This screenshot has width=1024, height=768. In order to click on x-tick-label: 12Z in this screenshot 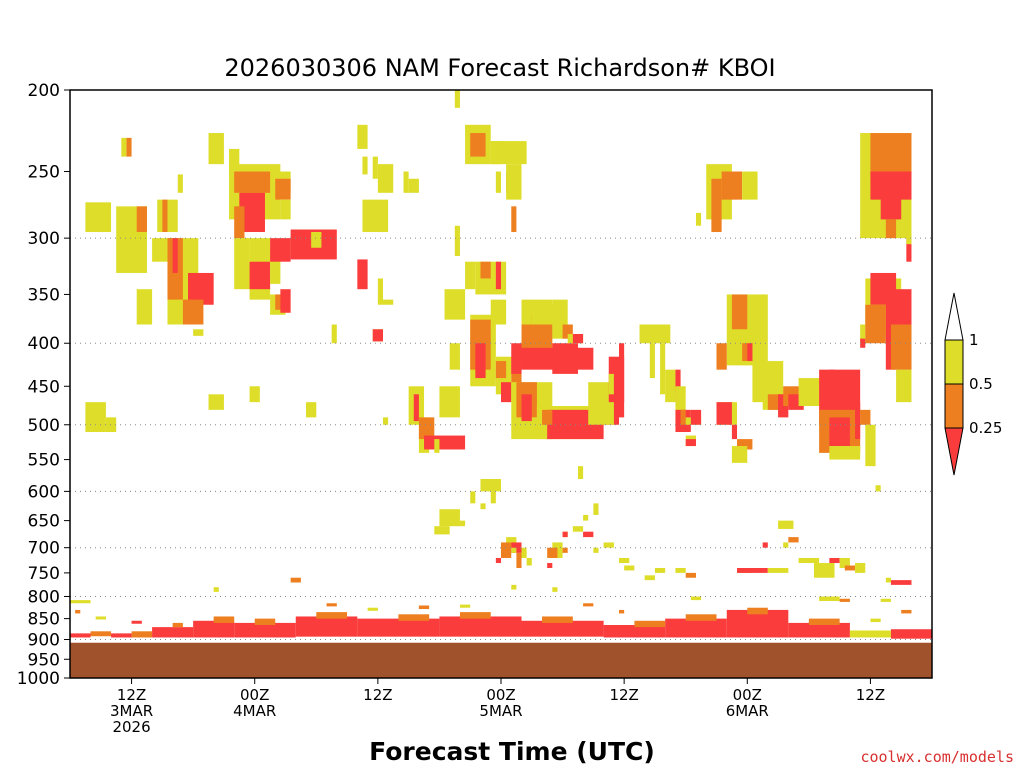, I will do `click(623, 695)`.